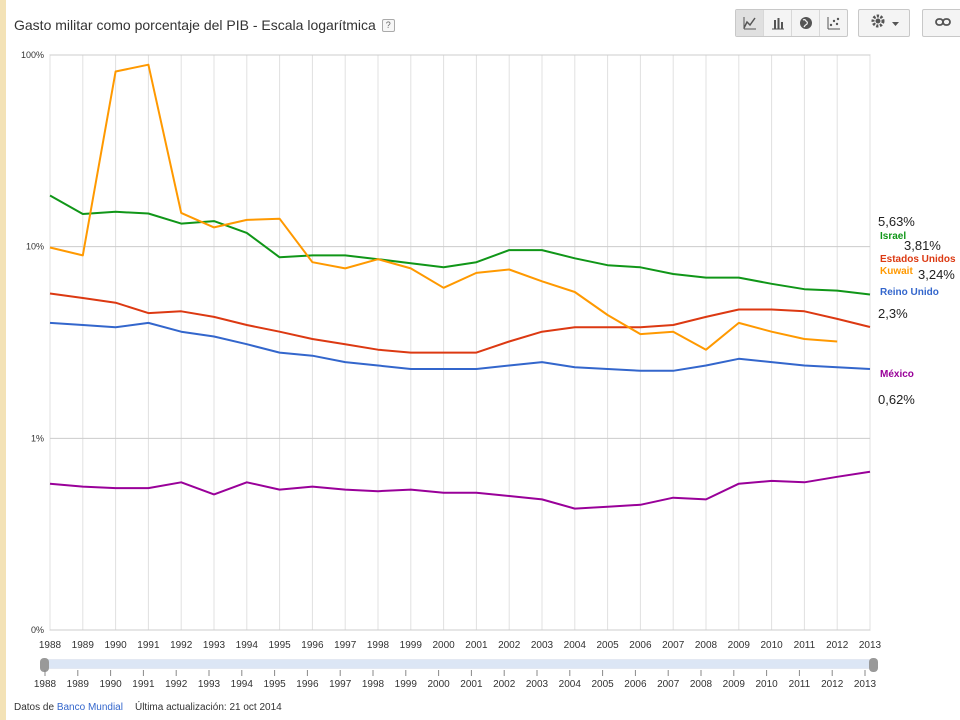 This screenshot has height=720, width=960. Describe the element at coordinates (460, 346) in the screenshot. I see `series-line-reino-unido` at that location.